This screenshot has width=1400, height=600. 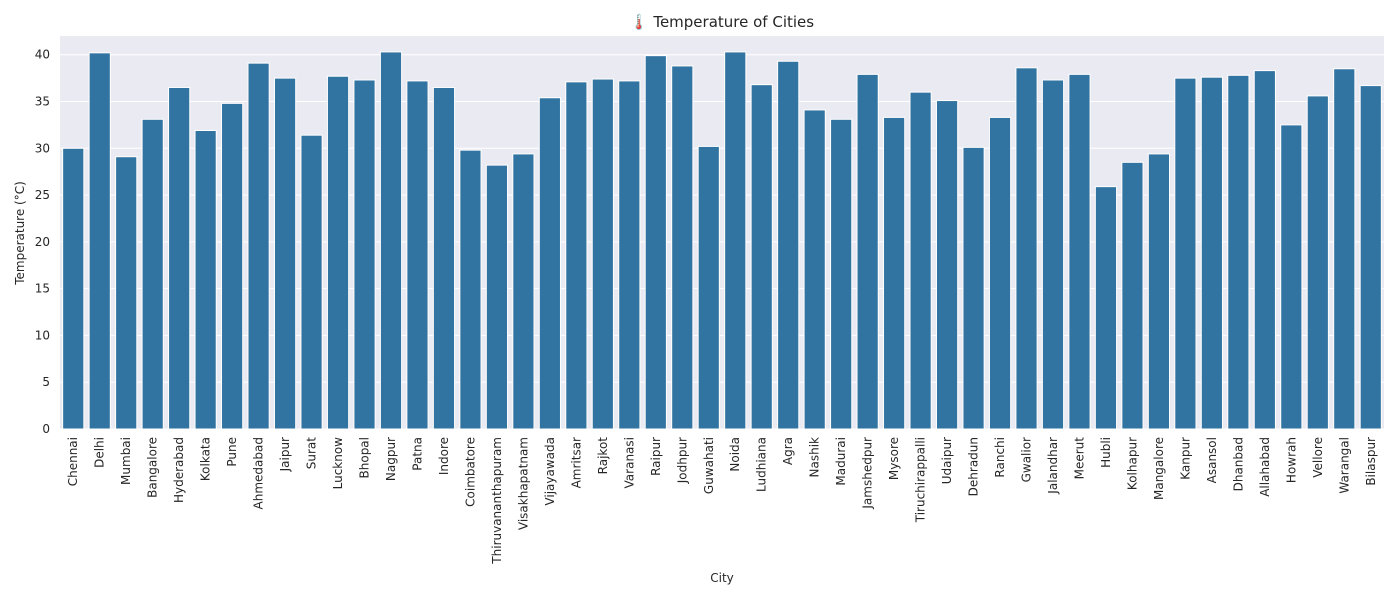 What do you see at coordinates (1159, 468) in the screenshot?
I see `x-tick-label: Mangalore` at bounding box center [1159, 468].